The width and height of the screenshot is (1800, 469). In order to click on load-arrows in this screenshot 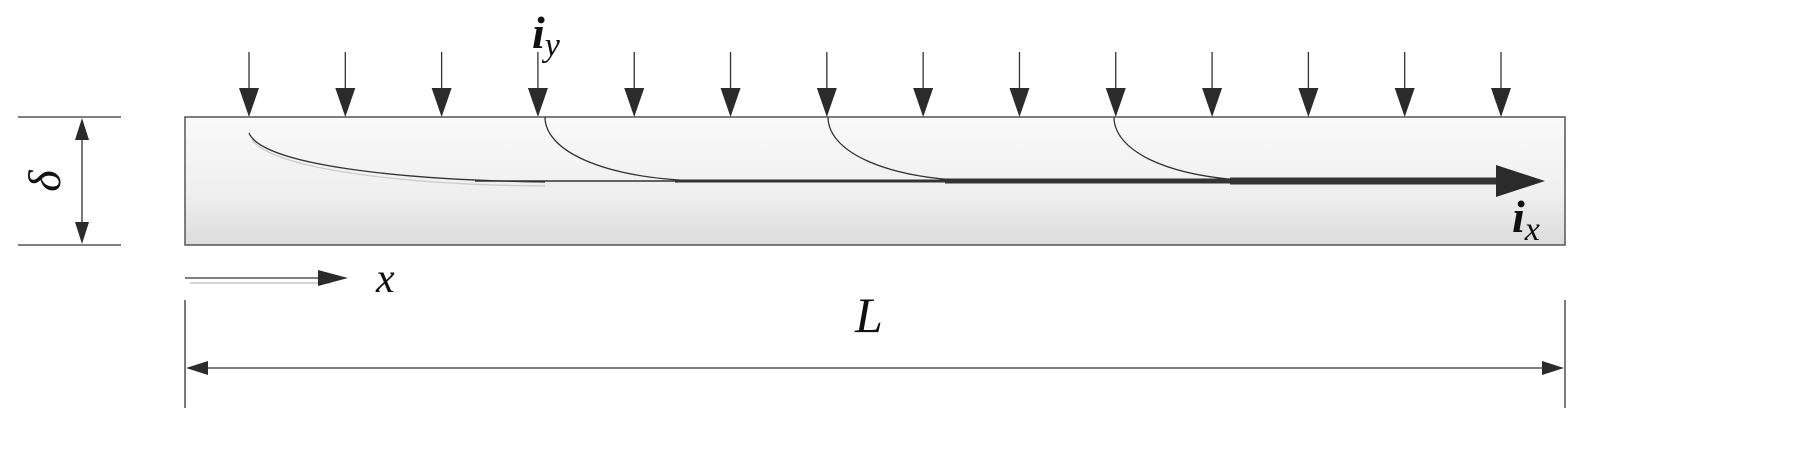, I will do `click(875, 84)`.